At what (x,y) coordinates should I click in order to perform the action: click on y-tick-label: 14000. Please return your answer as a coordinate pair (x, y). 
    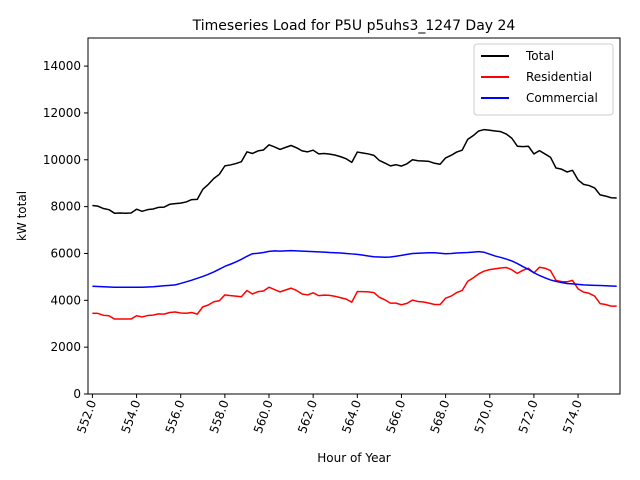
    Looking at the image, I should click on (62, 66).